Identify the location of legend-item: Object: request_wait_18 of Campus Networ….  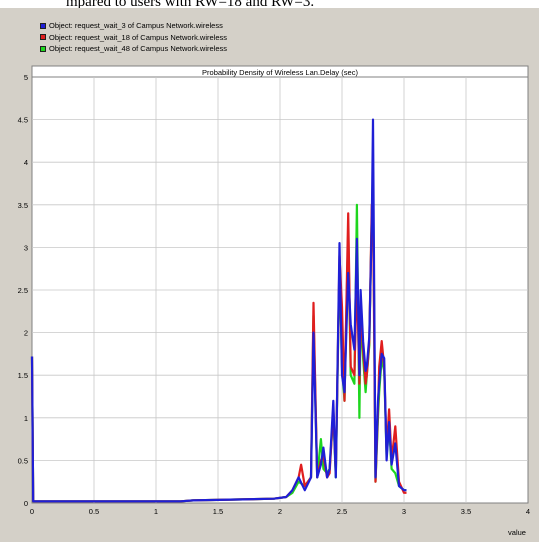
(133, 38).